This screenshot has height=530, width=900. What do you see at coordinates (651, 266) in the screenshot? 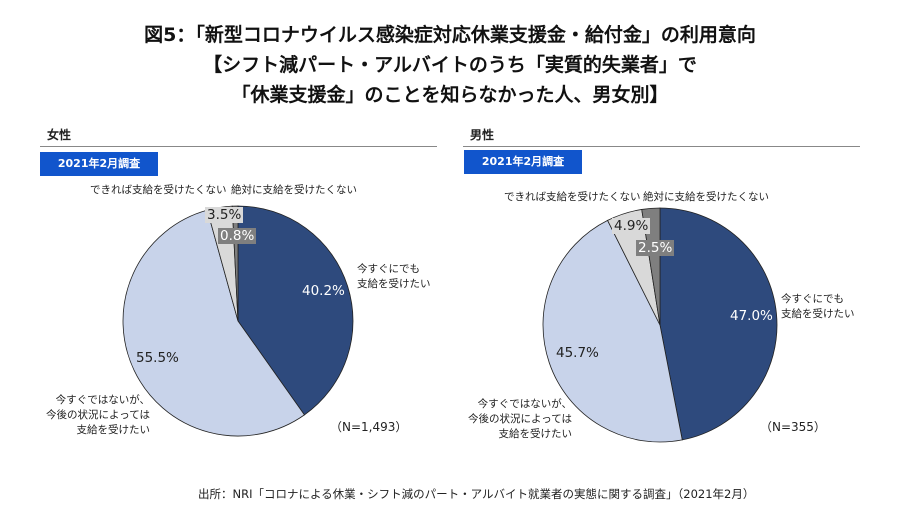
I see `slice-never` at bounding box center [651, 266].